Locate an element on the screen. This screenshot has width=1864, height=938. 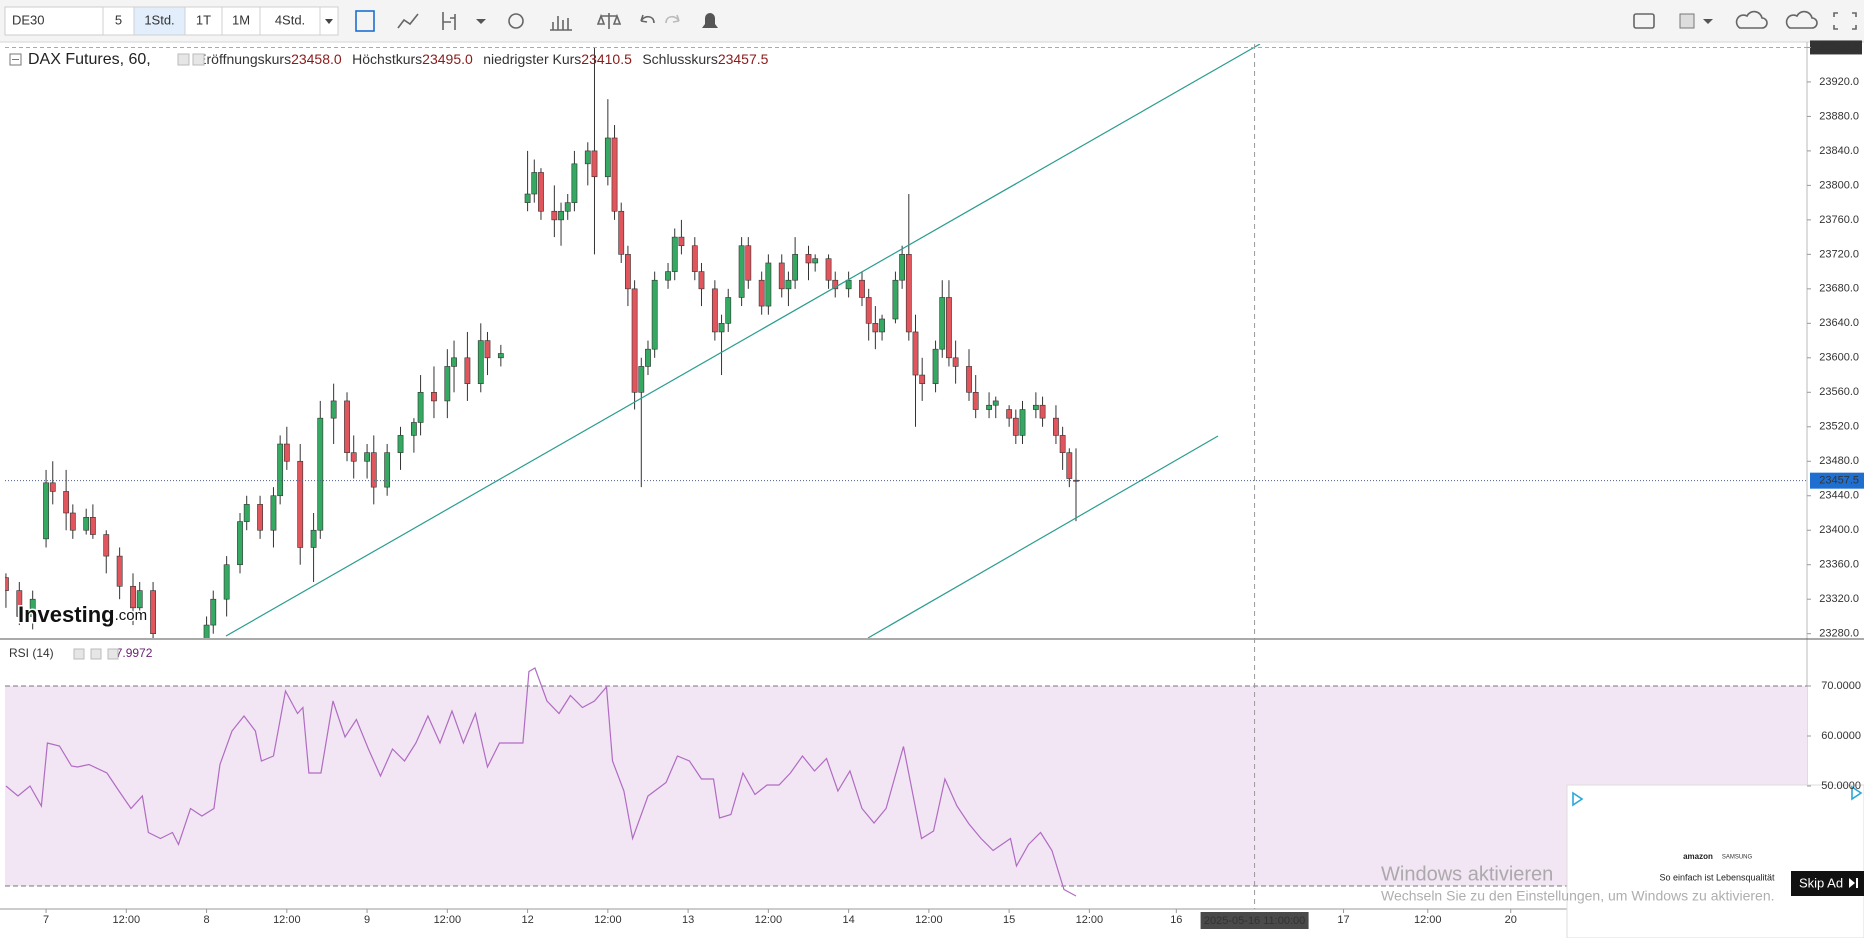
interval-label: 4Std. is located at coordinates (290, 19).